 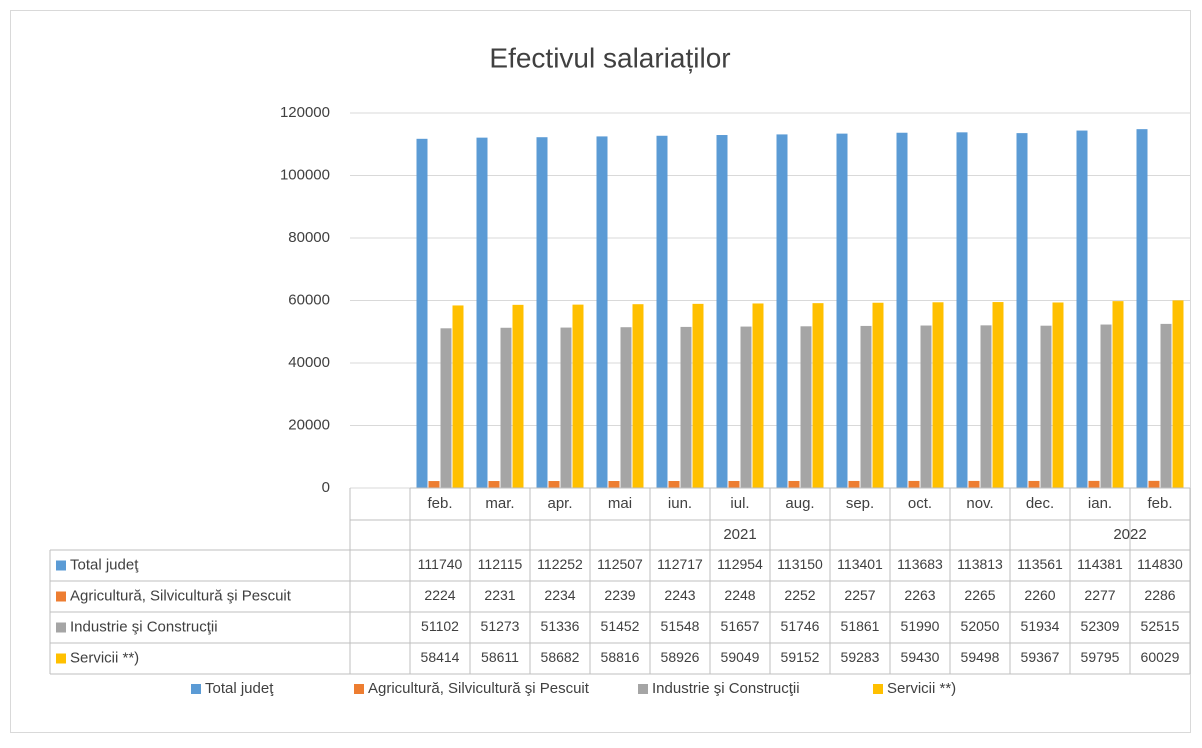 What do you see at coordinates (860, 657) in the screenshot?
I see `table-cell: 59283` at bounding box center [860, 657].